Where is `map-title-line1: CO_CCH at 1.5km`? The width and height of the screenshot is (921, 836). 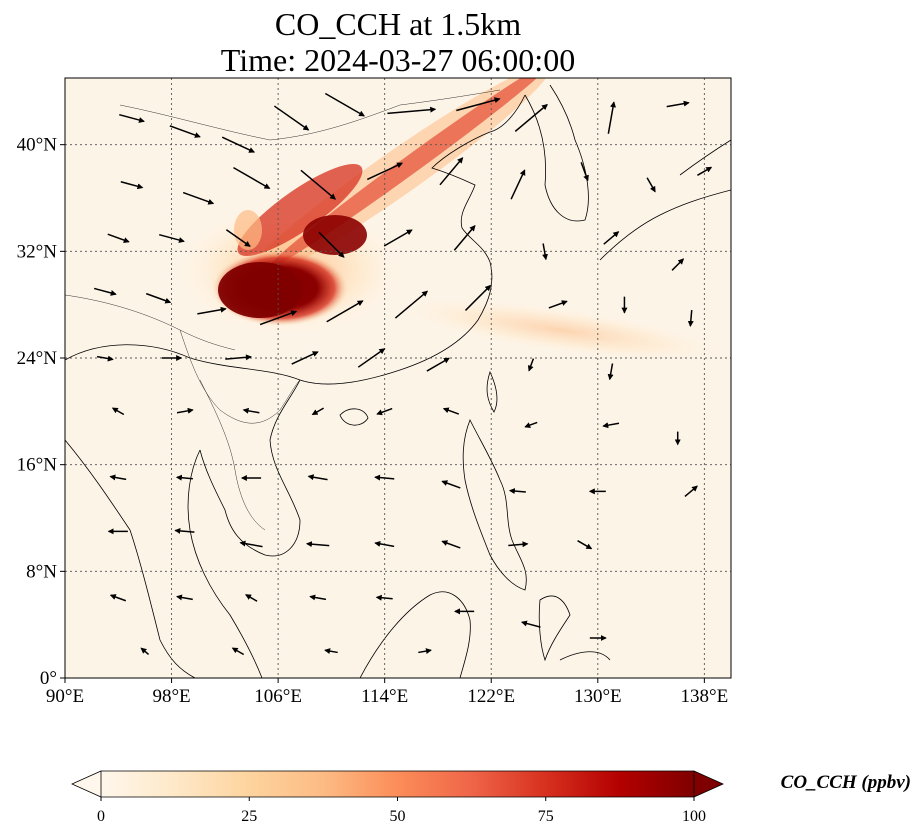 map-title-line1: CO_CCH at 1.5km is located at coordinates (398, 24).